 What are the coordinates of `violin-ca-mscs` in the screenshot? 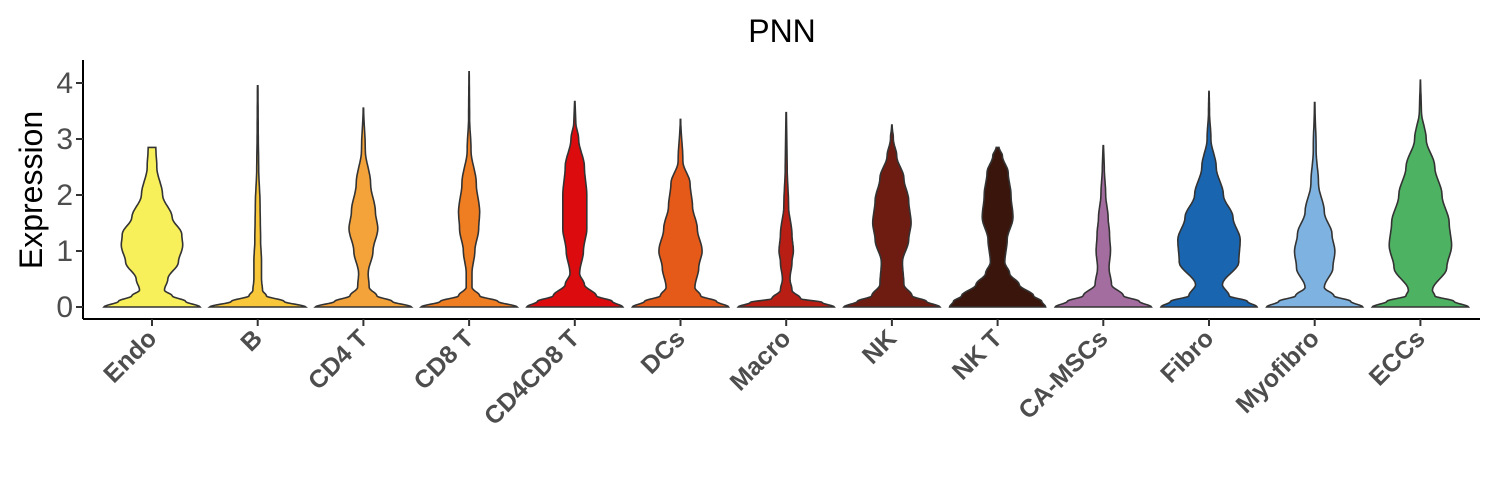 It's located at (1103, 226).